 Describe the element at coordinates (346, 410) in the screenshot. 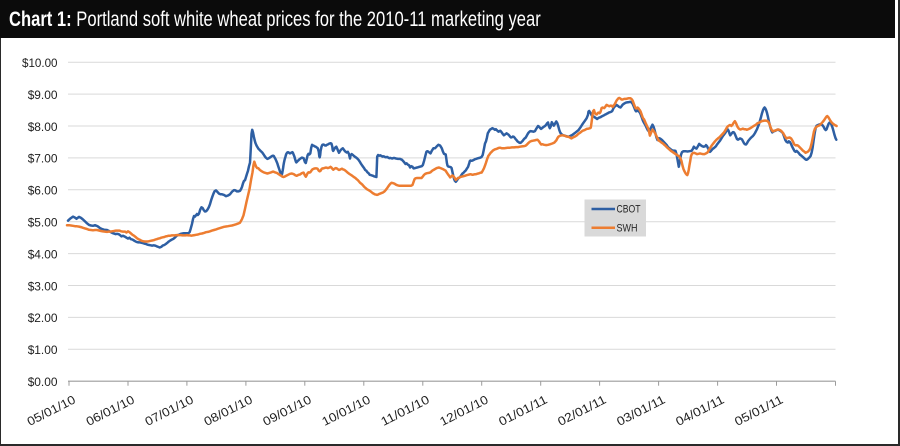

I see `svg-text: 10/01/10` at that location.